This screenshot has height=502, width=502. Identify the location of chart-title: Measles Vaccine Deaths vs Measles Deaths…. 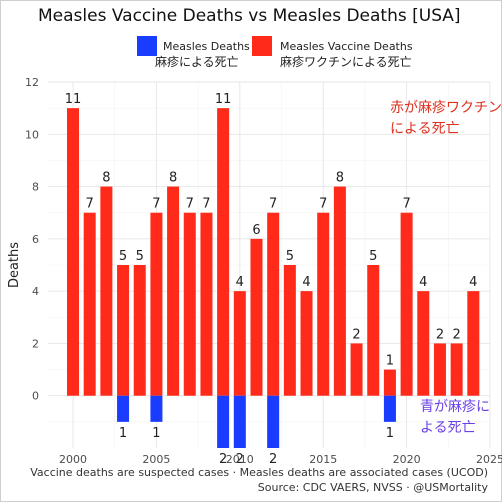
(249, 16).